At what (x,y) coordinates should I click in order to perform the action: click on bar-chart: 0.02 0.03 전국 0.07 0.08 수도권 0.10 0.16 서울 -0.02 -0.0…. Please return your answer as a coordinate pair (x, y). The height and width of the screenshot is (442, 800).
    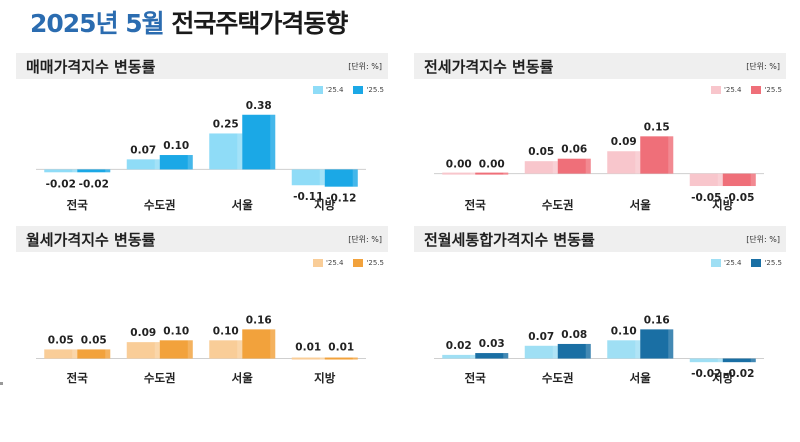
    Looking at the image, I should click on (599, 349).